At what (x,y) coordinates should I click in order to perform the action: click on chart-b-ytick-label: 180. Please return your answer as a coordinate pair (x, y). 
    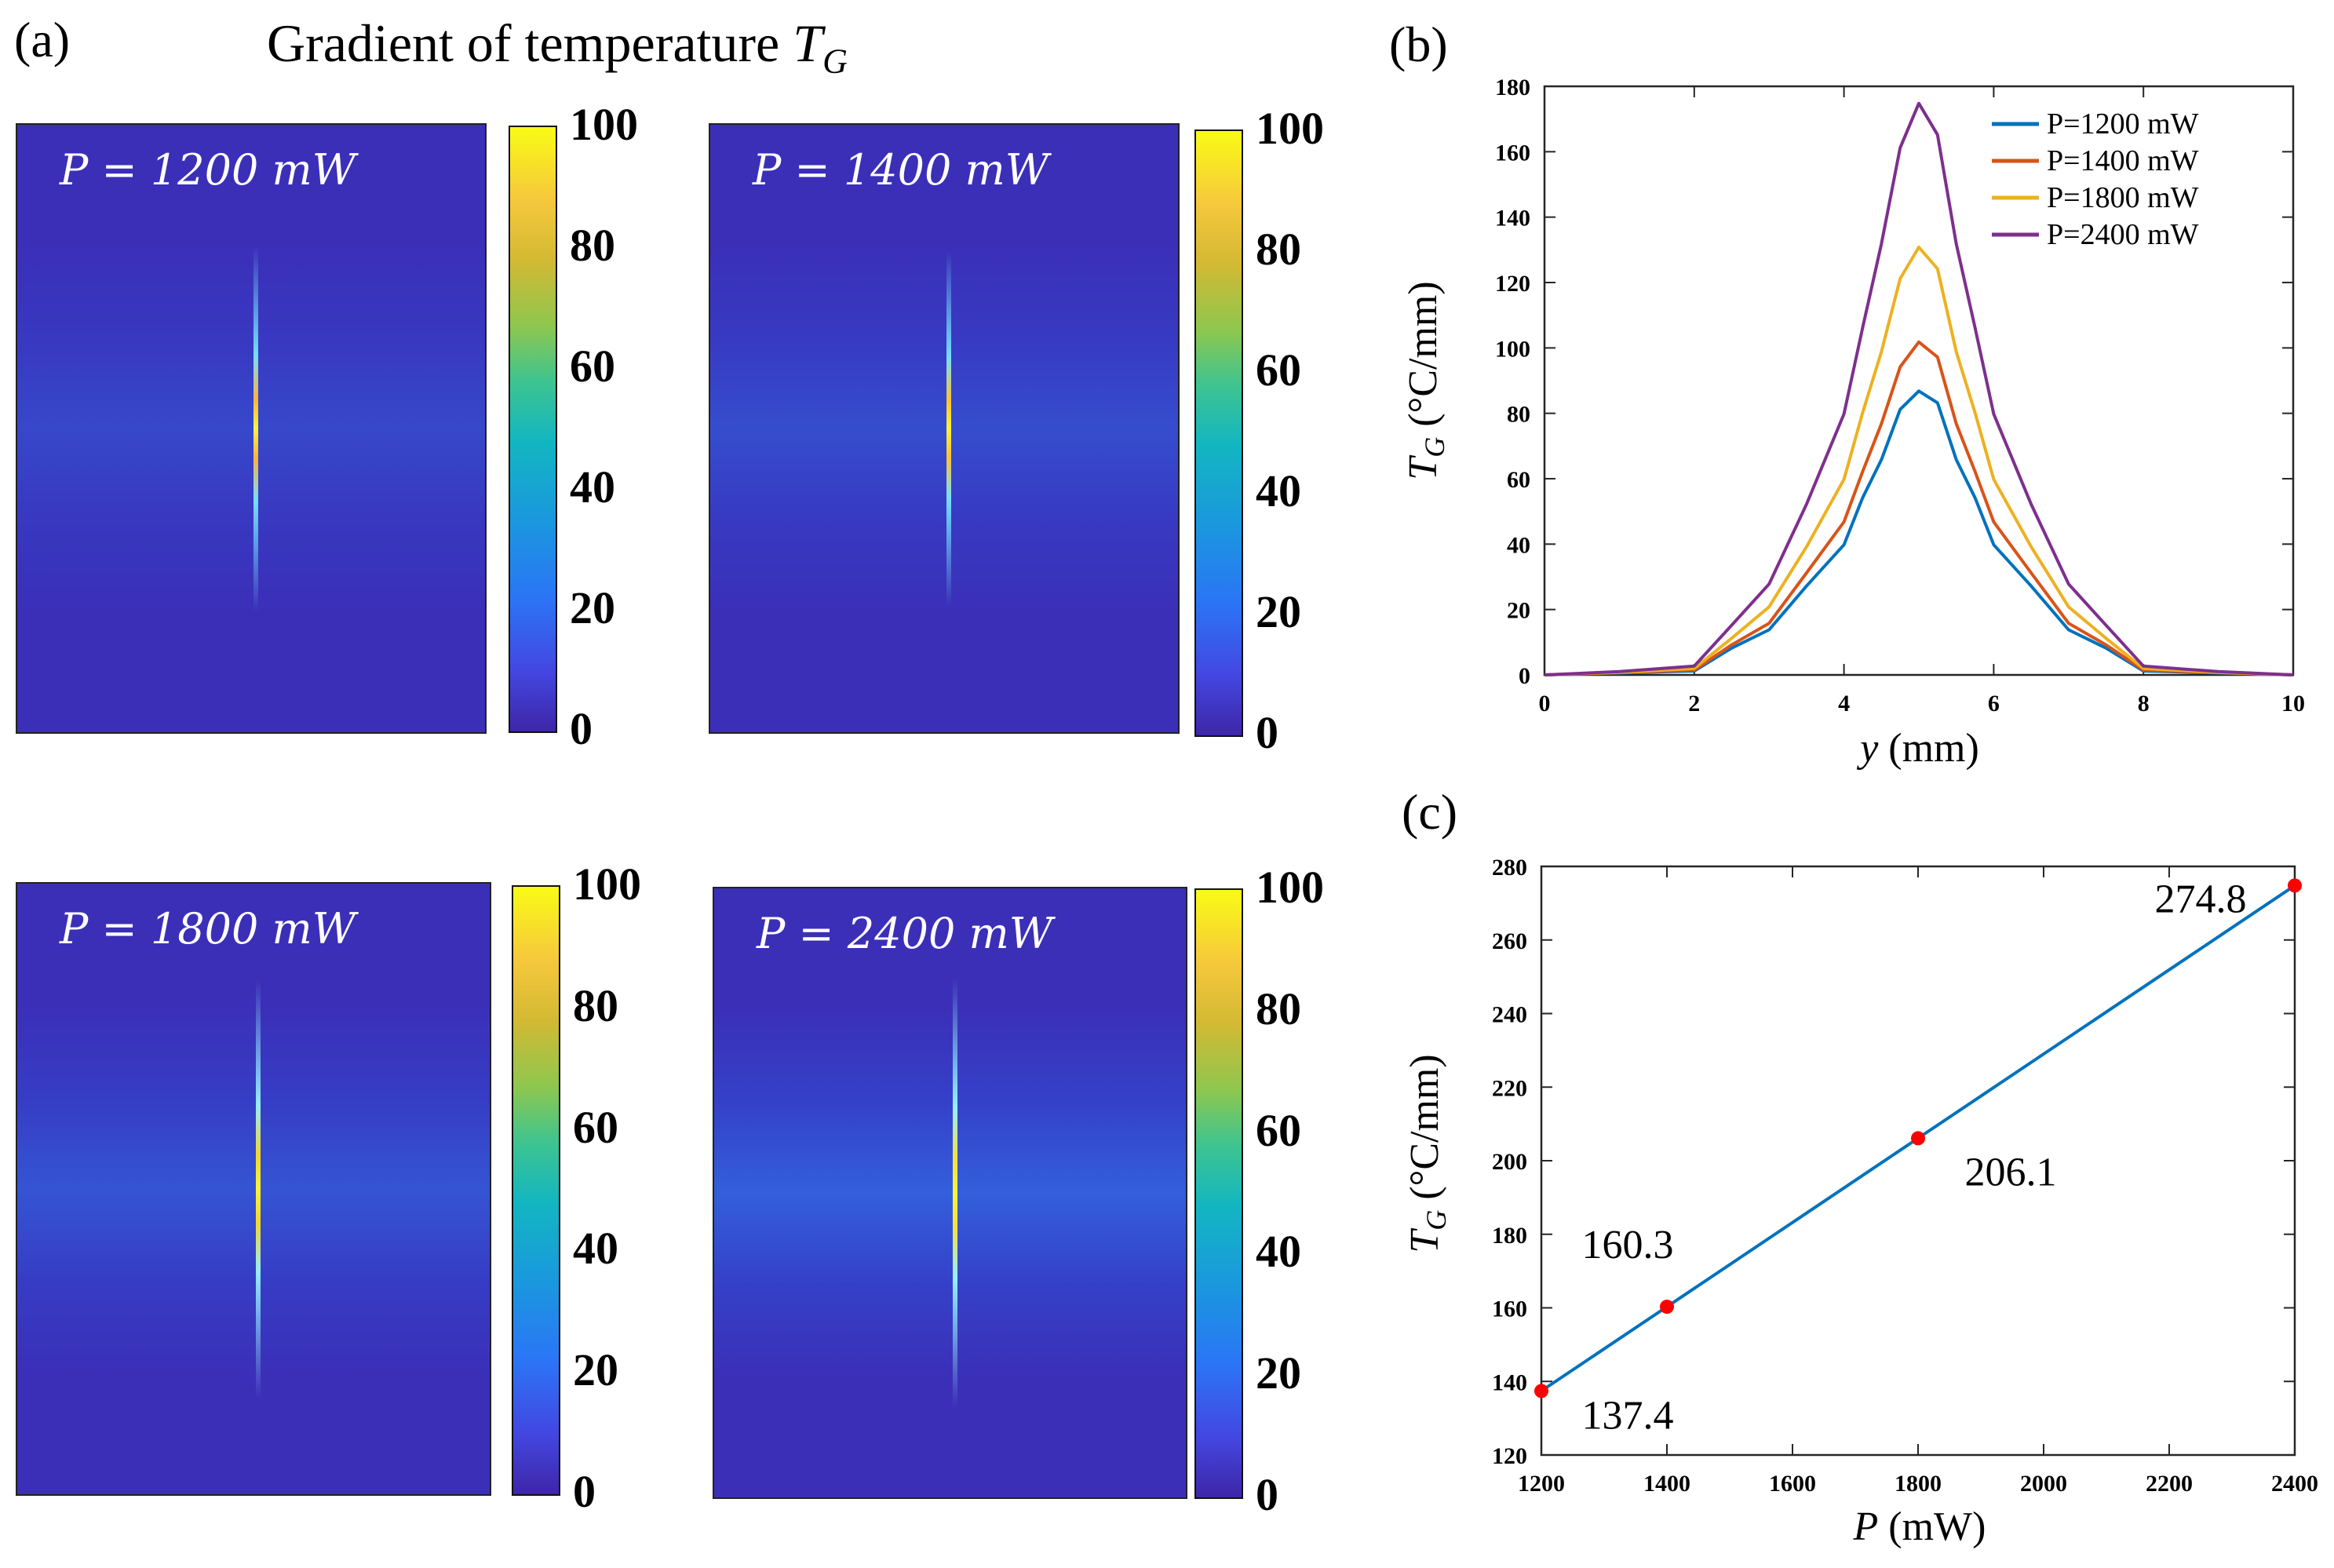
    Looking at the image, I should click on (1512, 87).